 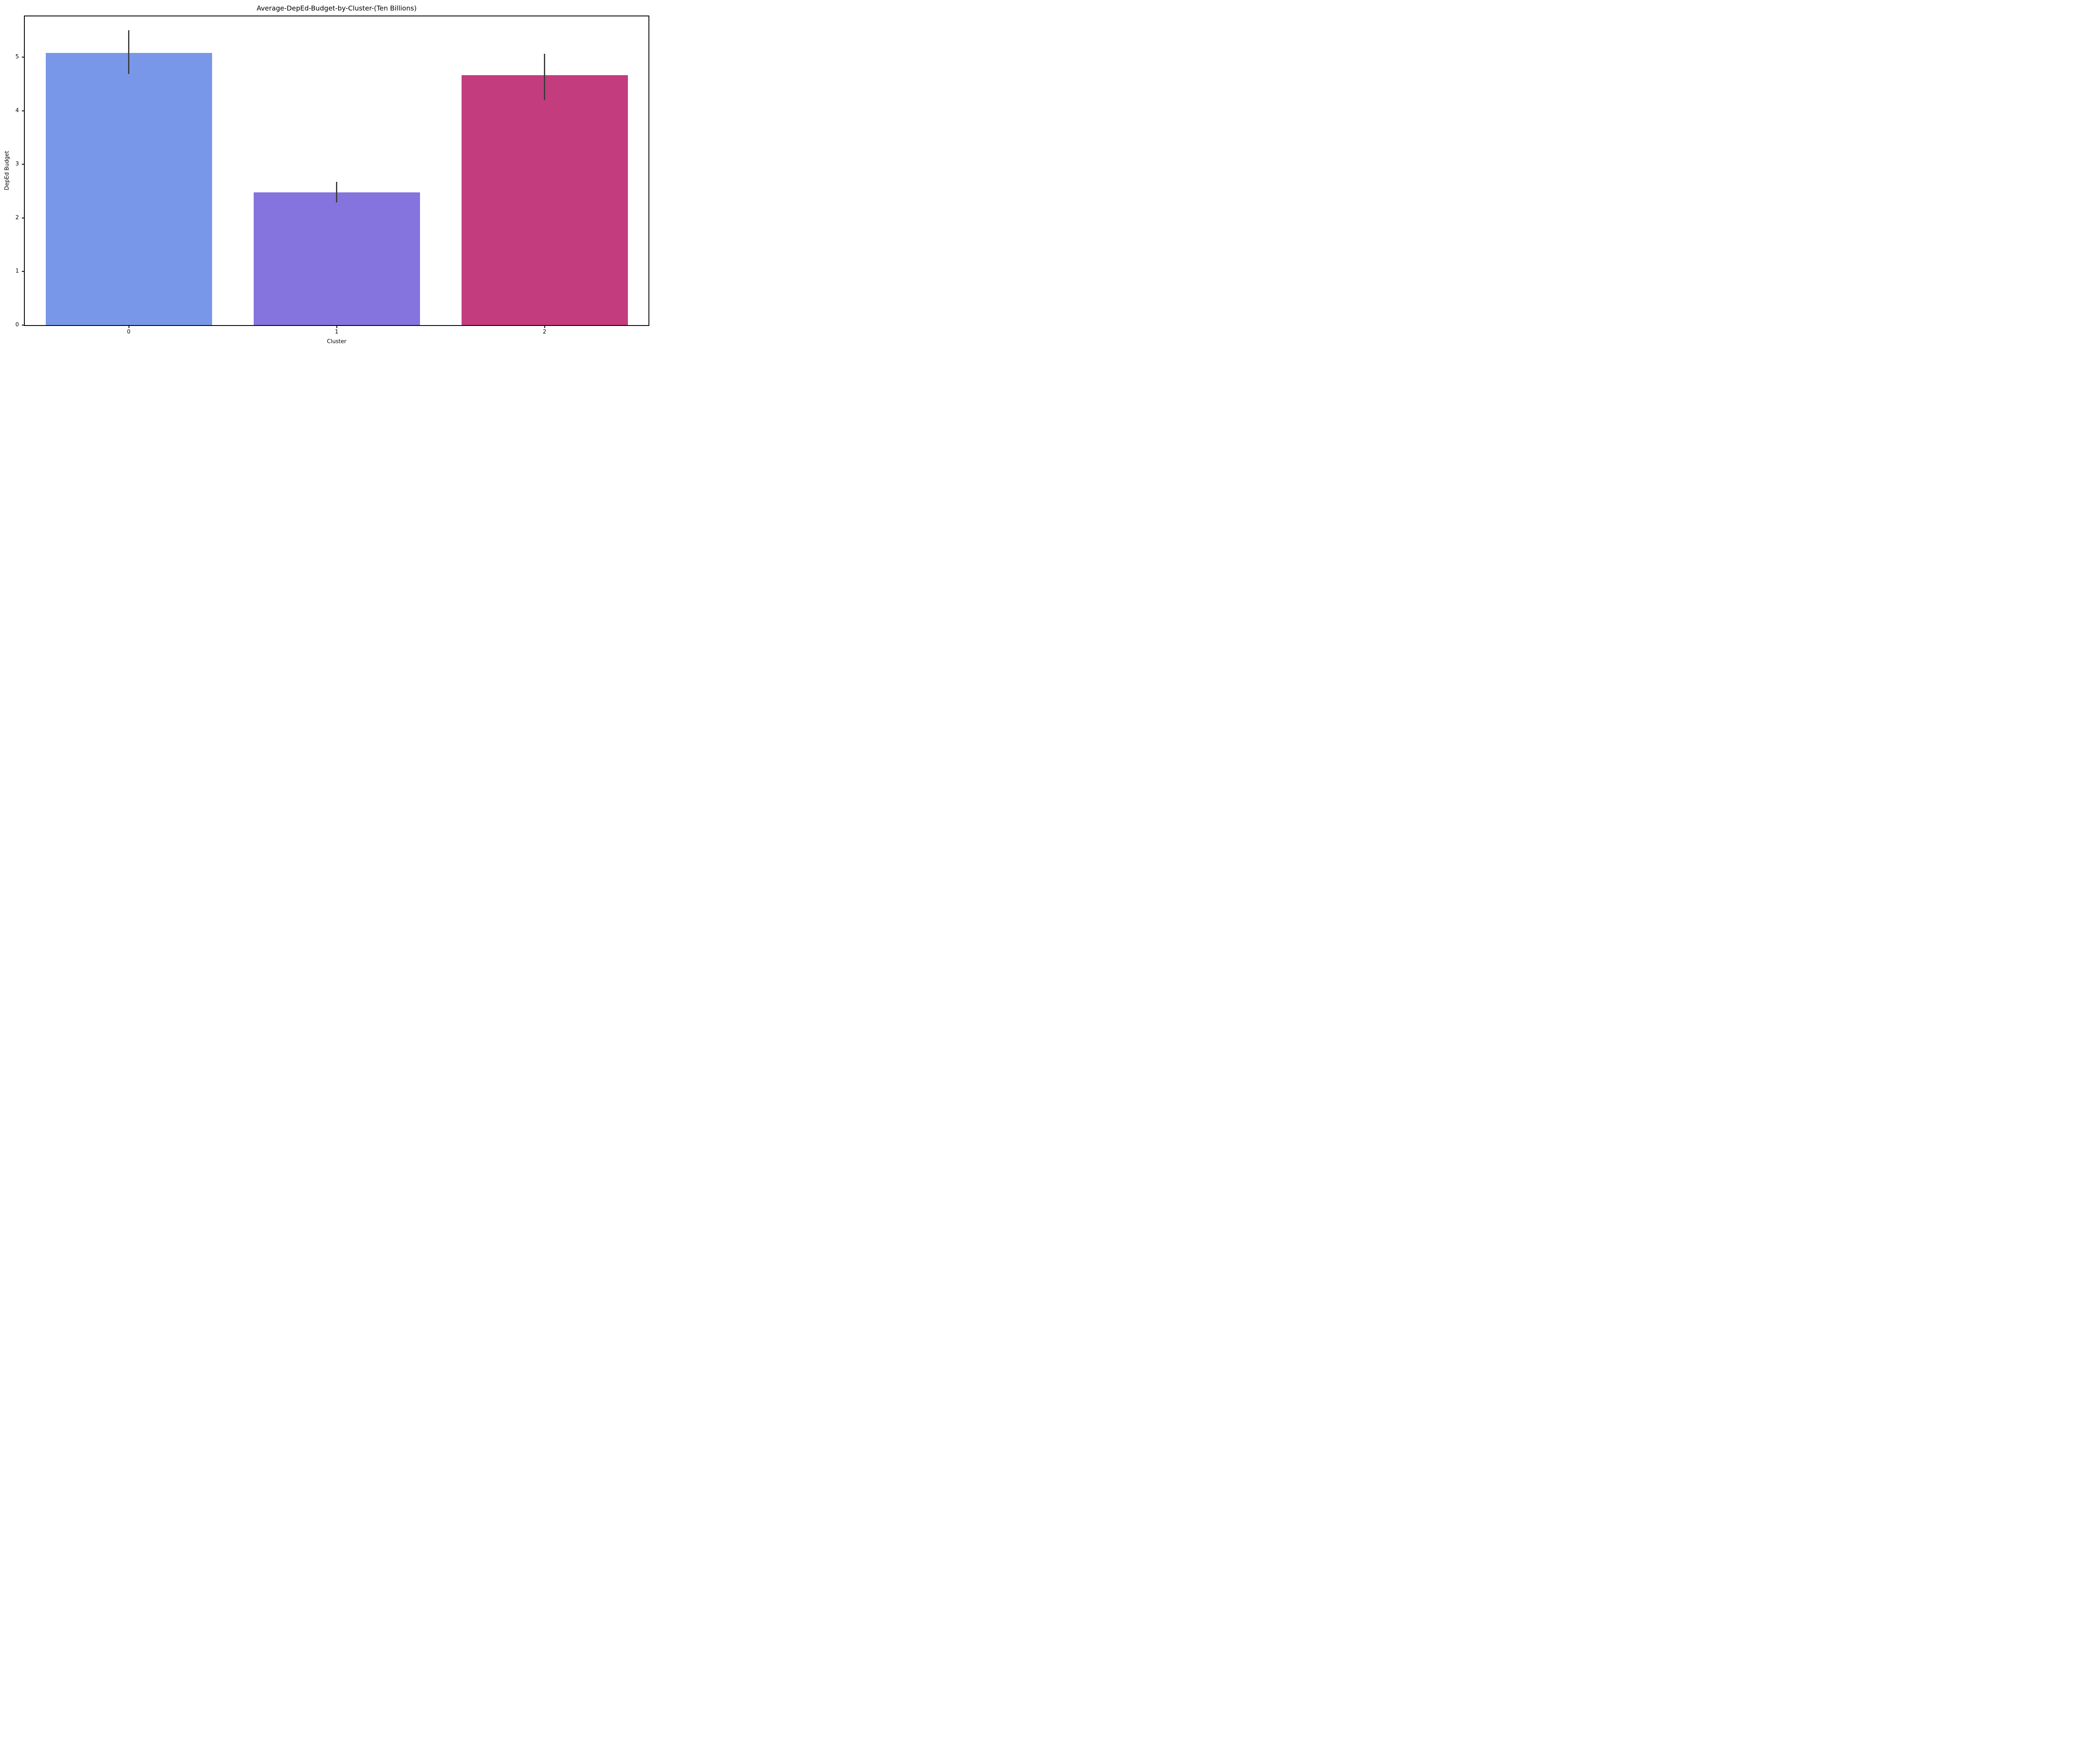 I want to click on y-tick-label: 4, so click(x=17, y=111).